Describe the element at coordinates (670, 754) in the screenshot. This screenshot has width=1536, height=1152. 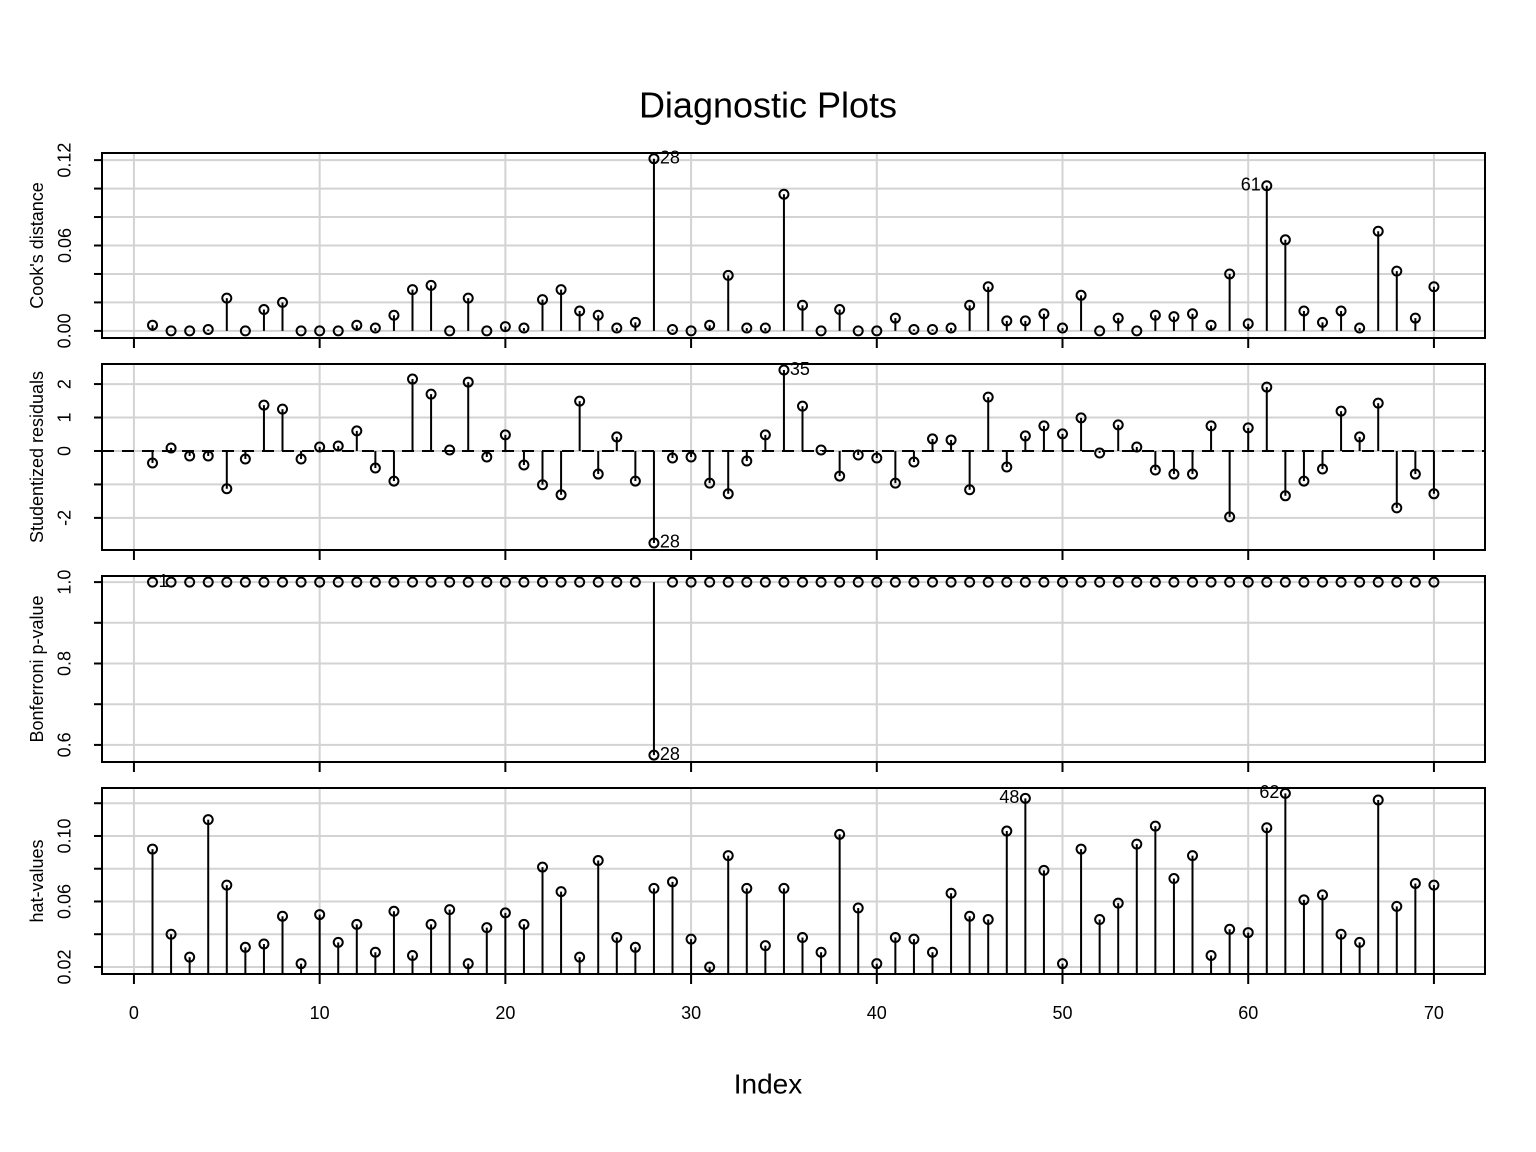
I see `point-label: 28` at that location.